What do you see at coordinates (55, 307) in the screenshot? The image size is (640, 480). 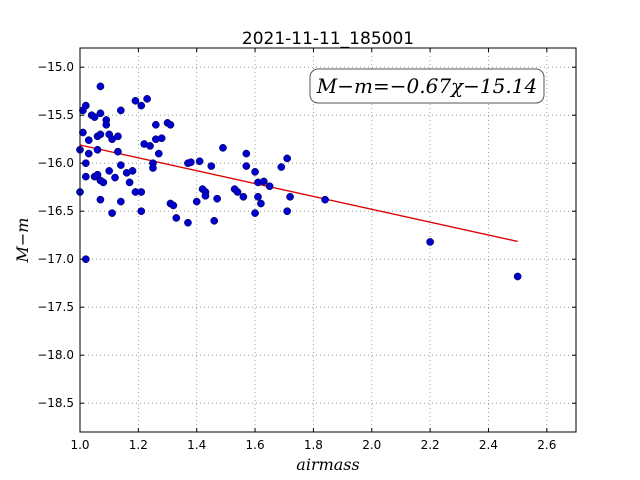 I see `y-tick-label: −17.5` at bounding box center [55, 307].